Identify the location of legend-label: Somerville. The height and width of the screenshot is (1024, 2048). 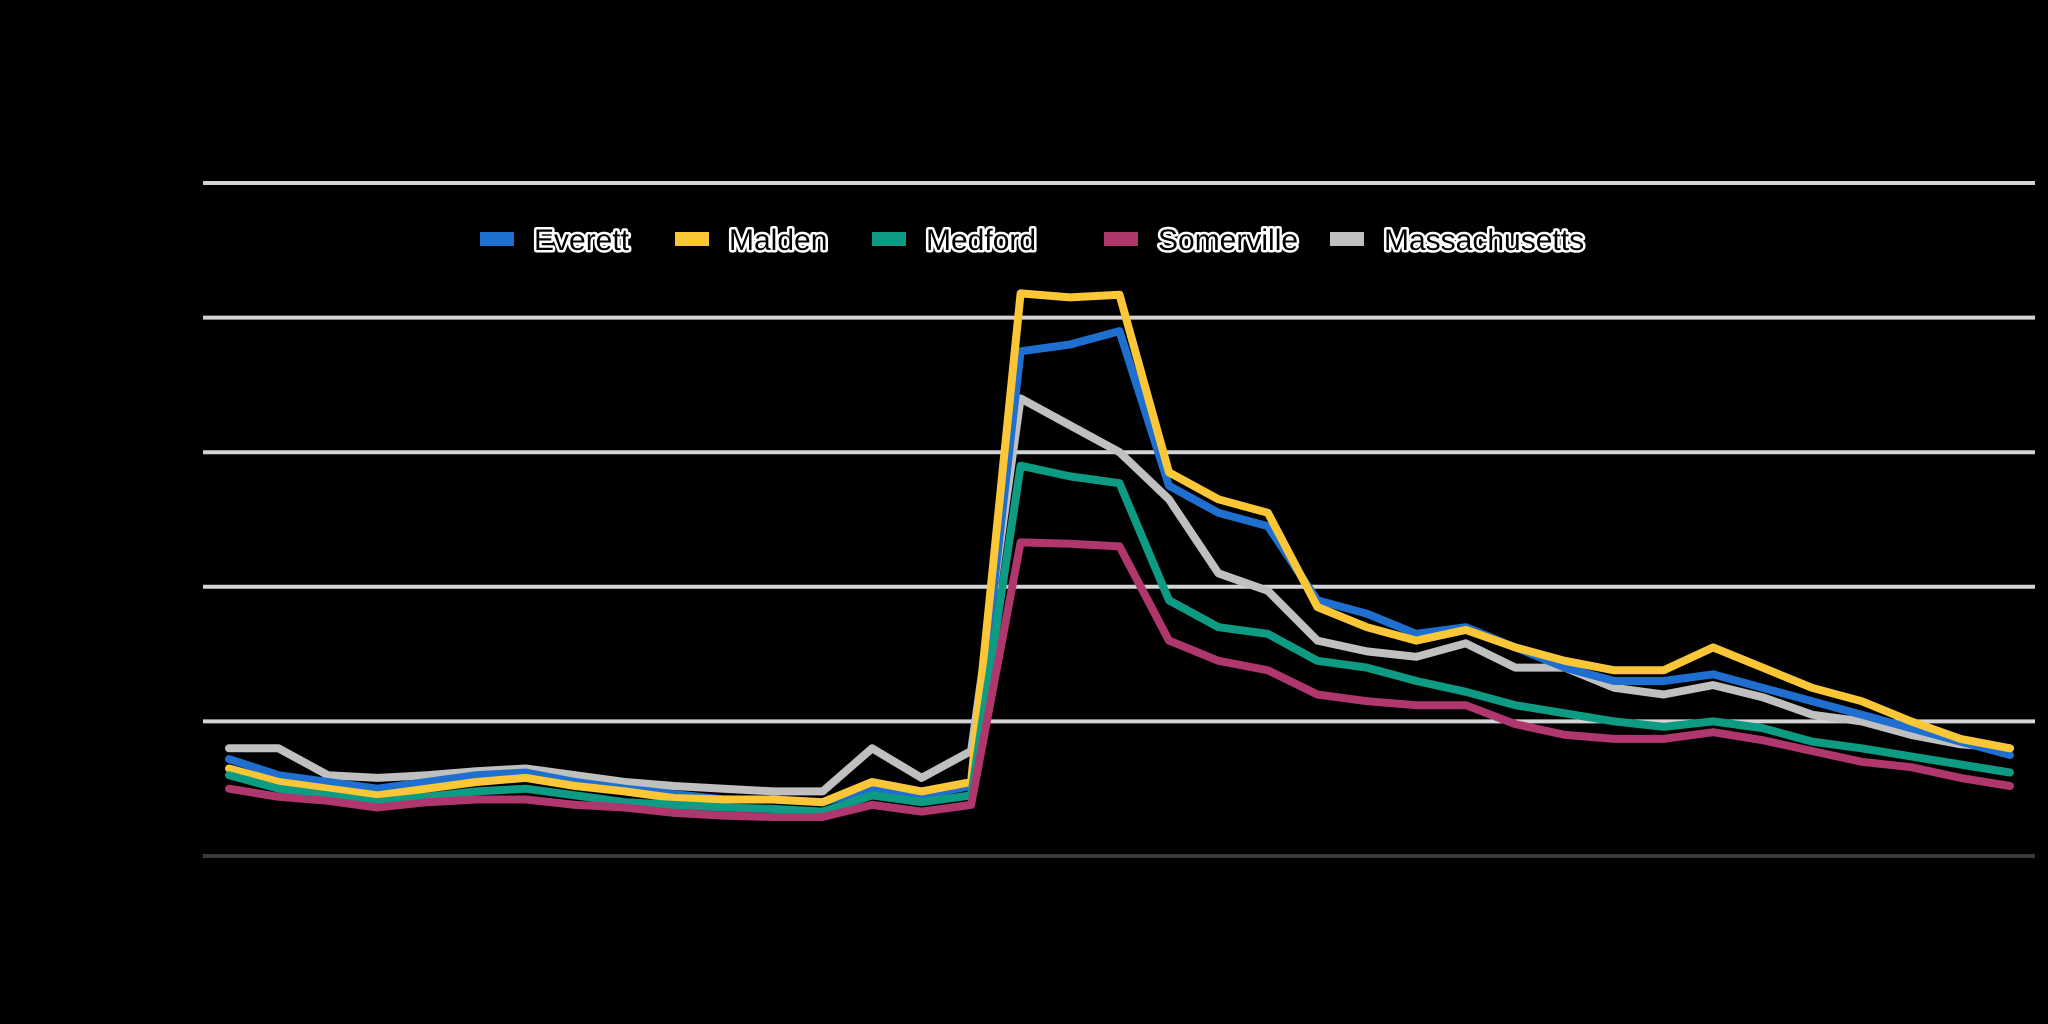
(1228, 240).